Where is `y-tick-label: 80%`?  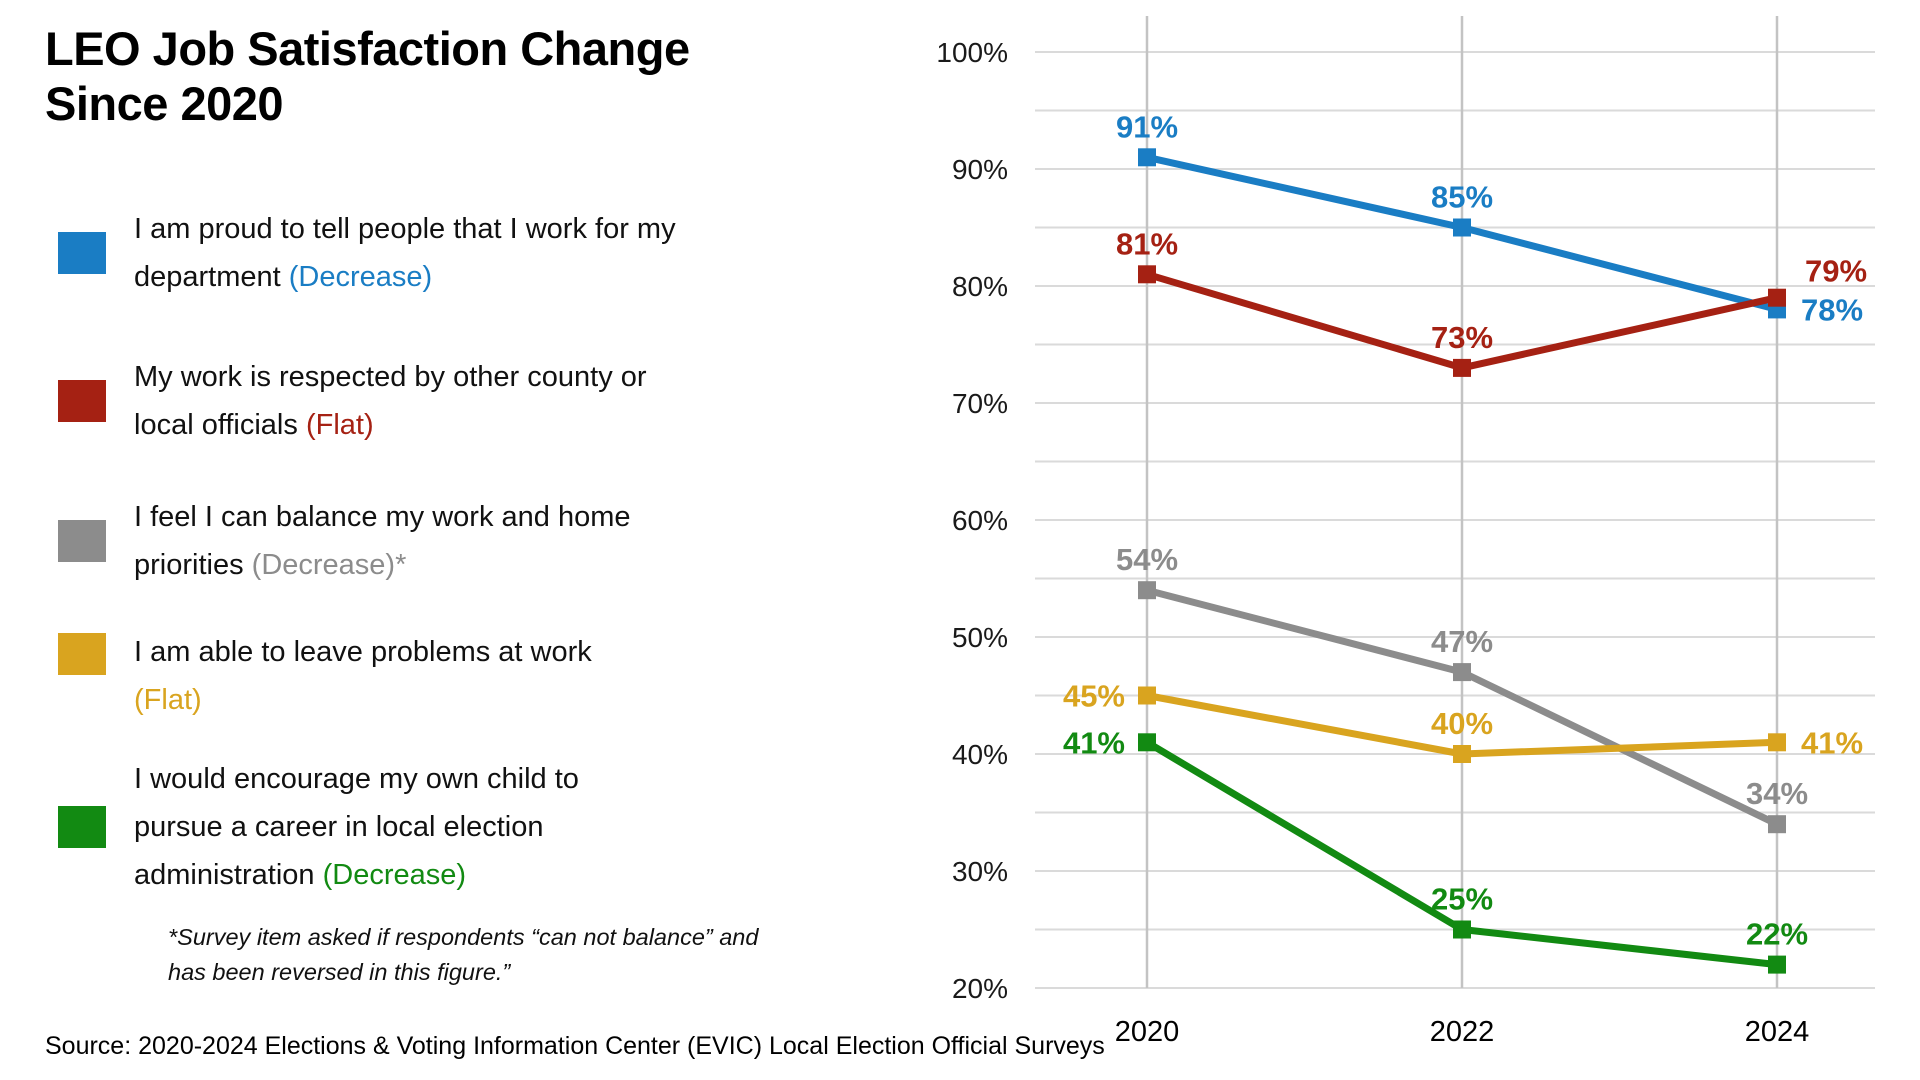
y-tick-label: 80% is located at coordinates (980, 286).